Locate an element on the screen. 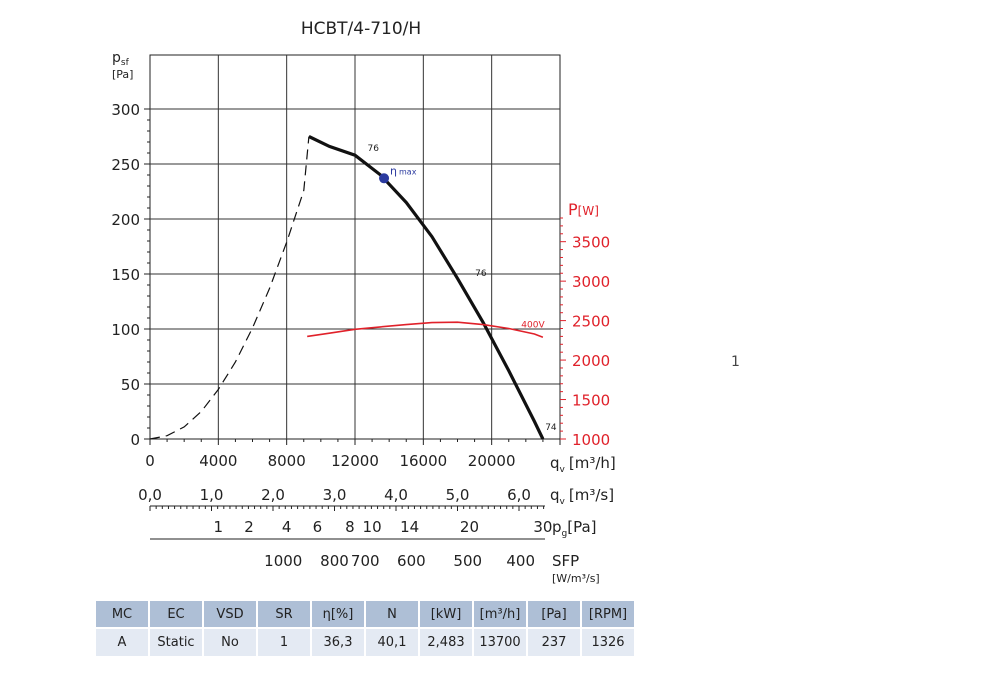 The height and width of the screenshot is (687, 1000). y-tick-label: 200 is located at coordinates (125, 220).